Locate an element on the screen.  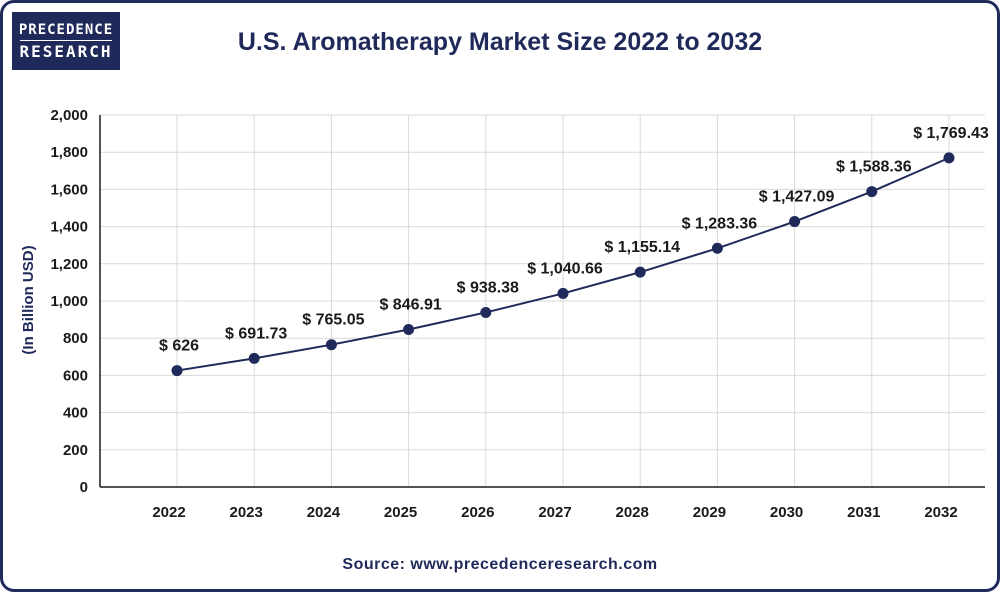
data-label: $ 1,155.14 is located at coordinates (642, 247).